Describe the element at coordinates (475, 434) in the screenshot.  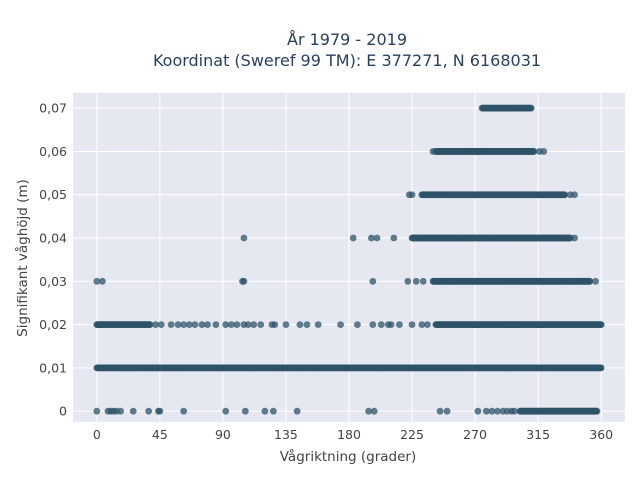
I see `x-tick-label: 270` at that location.